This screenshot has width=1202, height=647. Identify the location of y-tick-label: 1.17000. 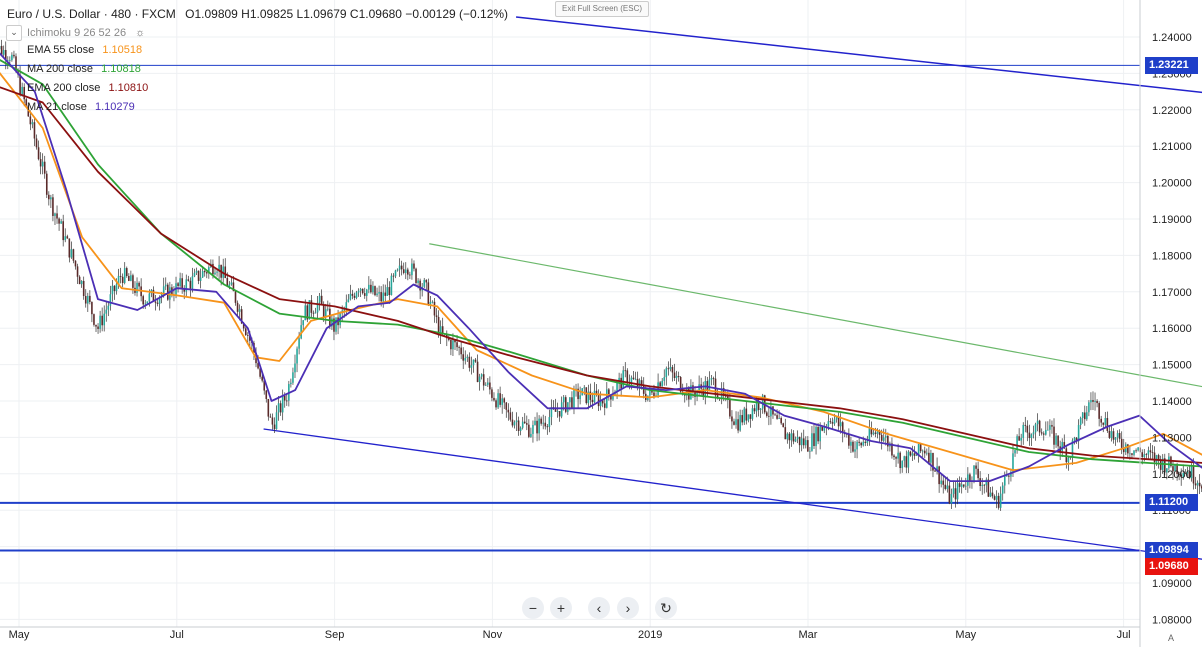
(1172, 293).